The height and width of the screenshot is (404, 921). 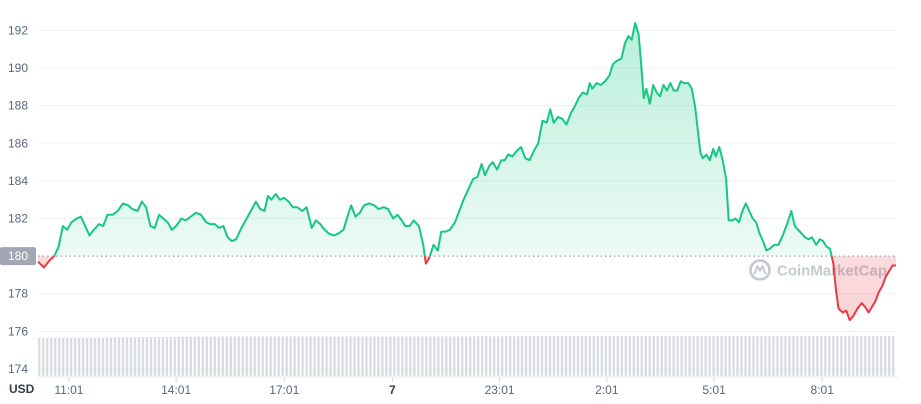 I want to click on x-tick-label: 14:01, so click(x=176, y=390).